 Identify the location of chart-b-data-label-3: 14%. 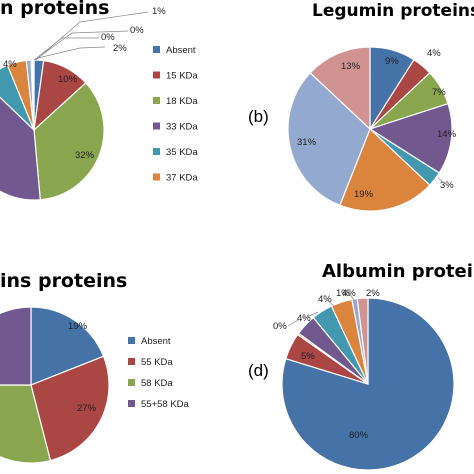
(447, 134).